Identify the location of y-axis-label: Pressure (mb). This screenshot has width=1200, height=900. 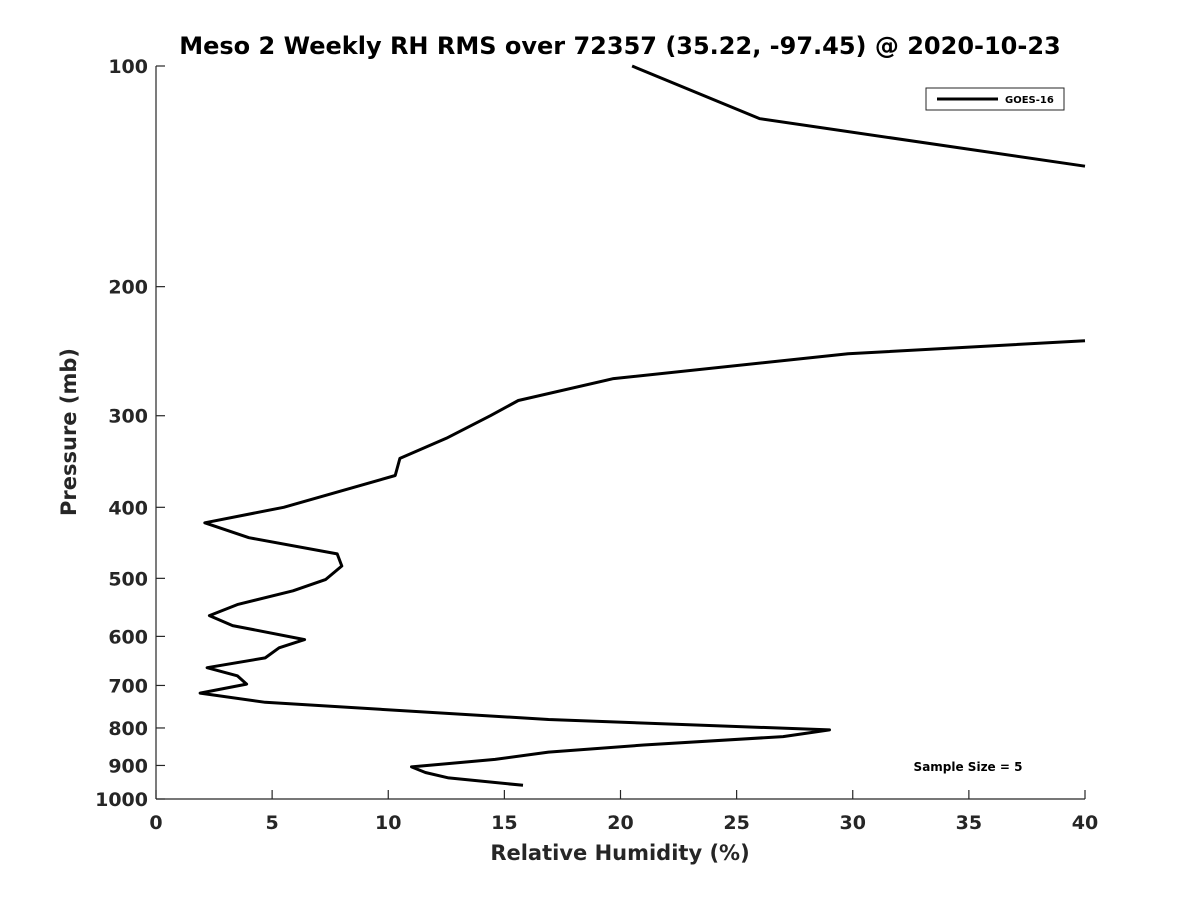
(69, 432).